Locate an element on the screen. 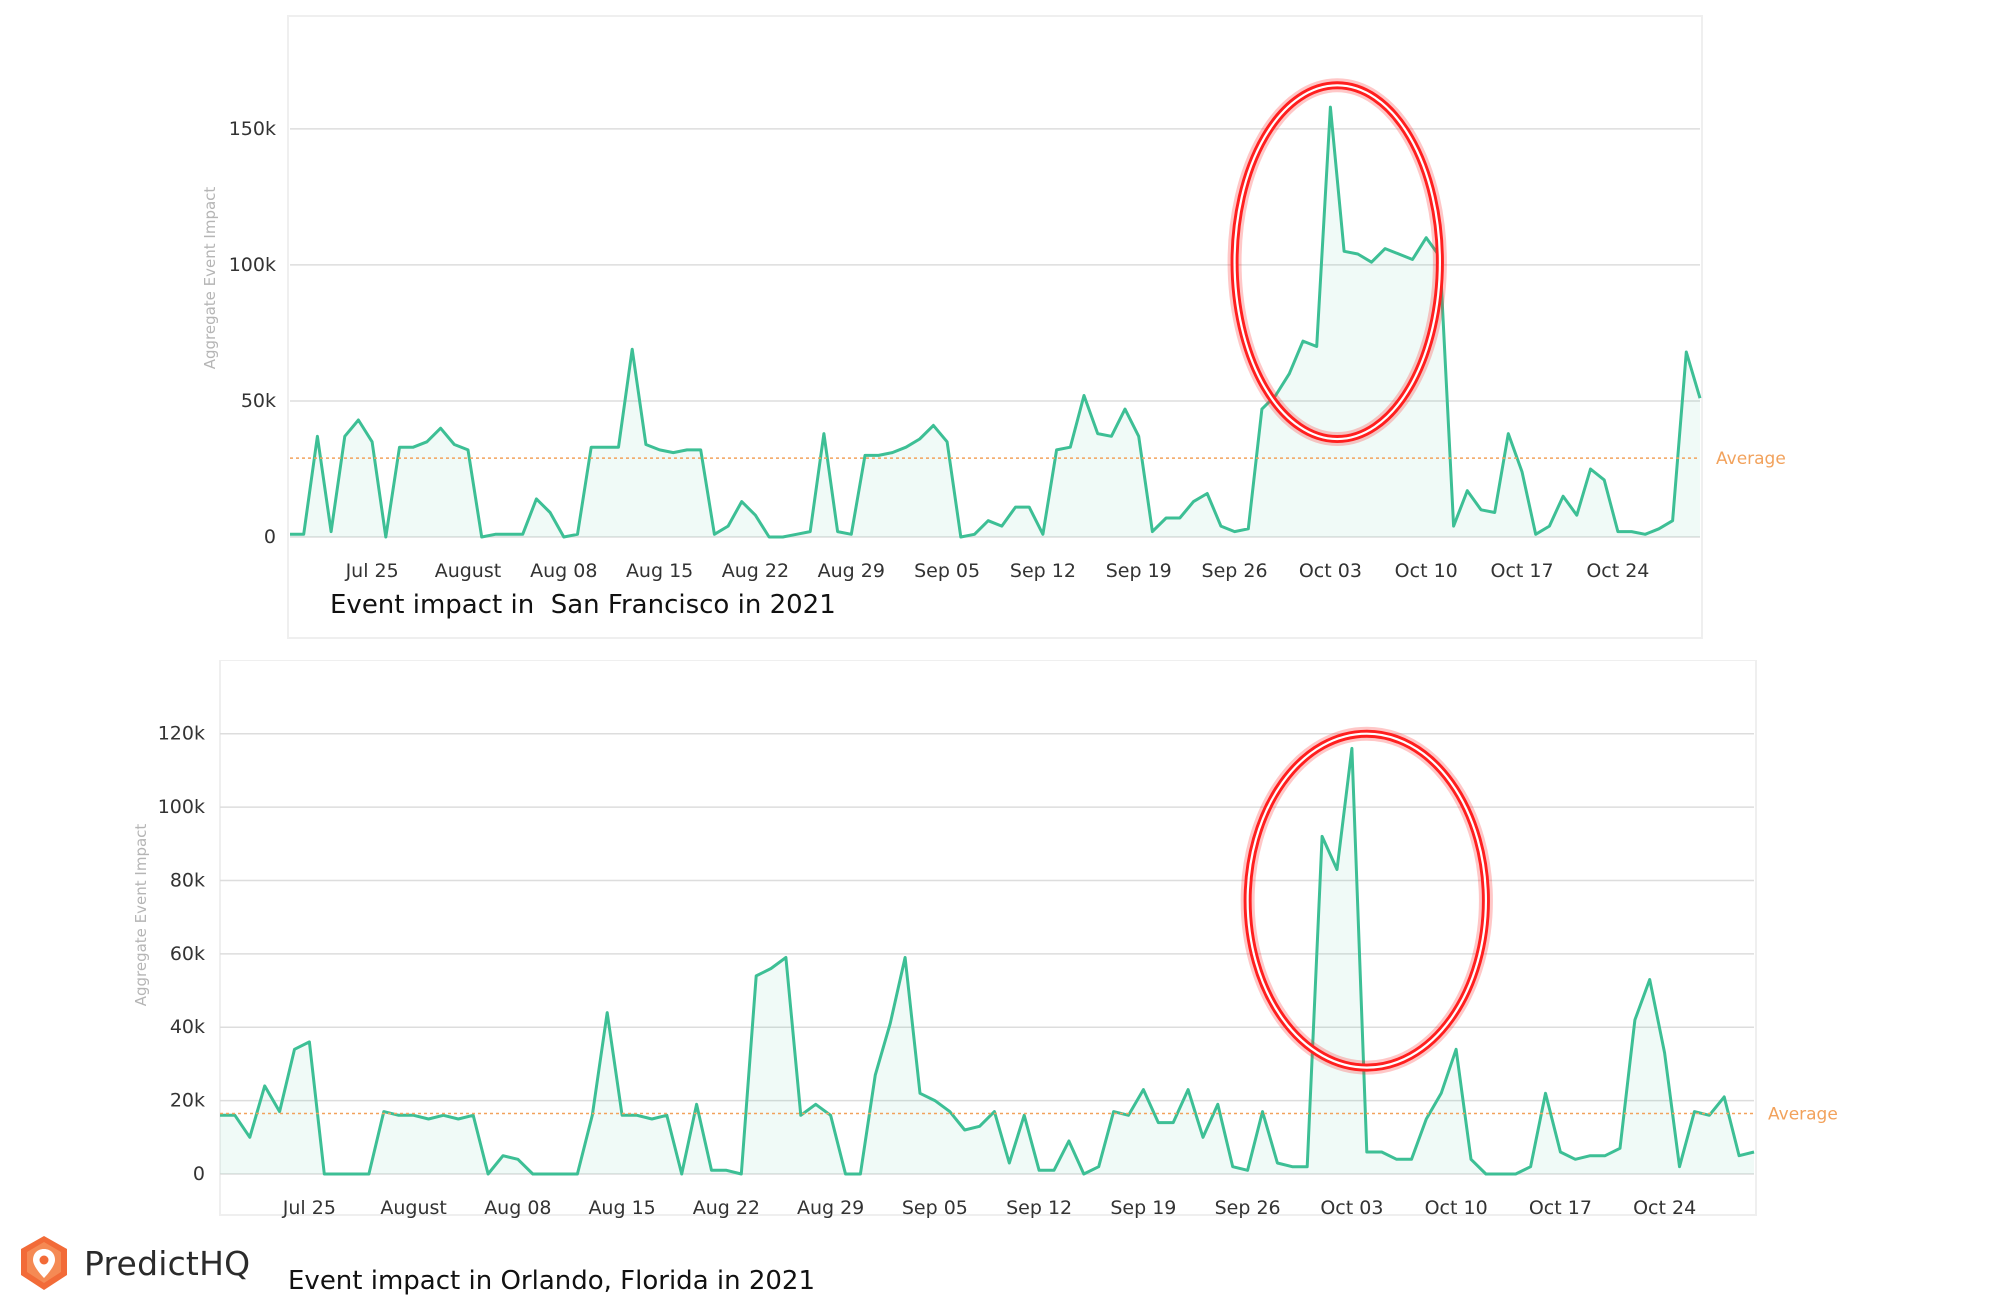  y-tick-label: 20k is located at coordinates (187, 1101).